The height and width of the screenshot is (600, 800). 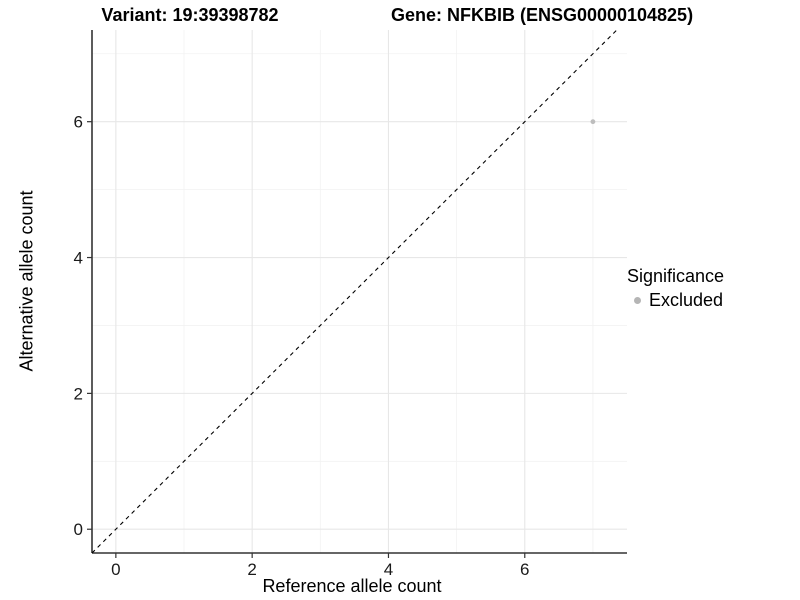 I want to click on y-tick-label: 4, so click(x=78, y=258).